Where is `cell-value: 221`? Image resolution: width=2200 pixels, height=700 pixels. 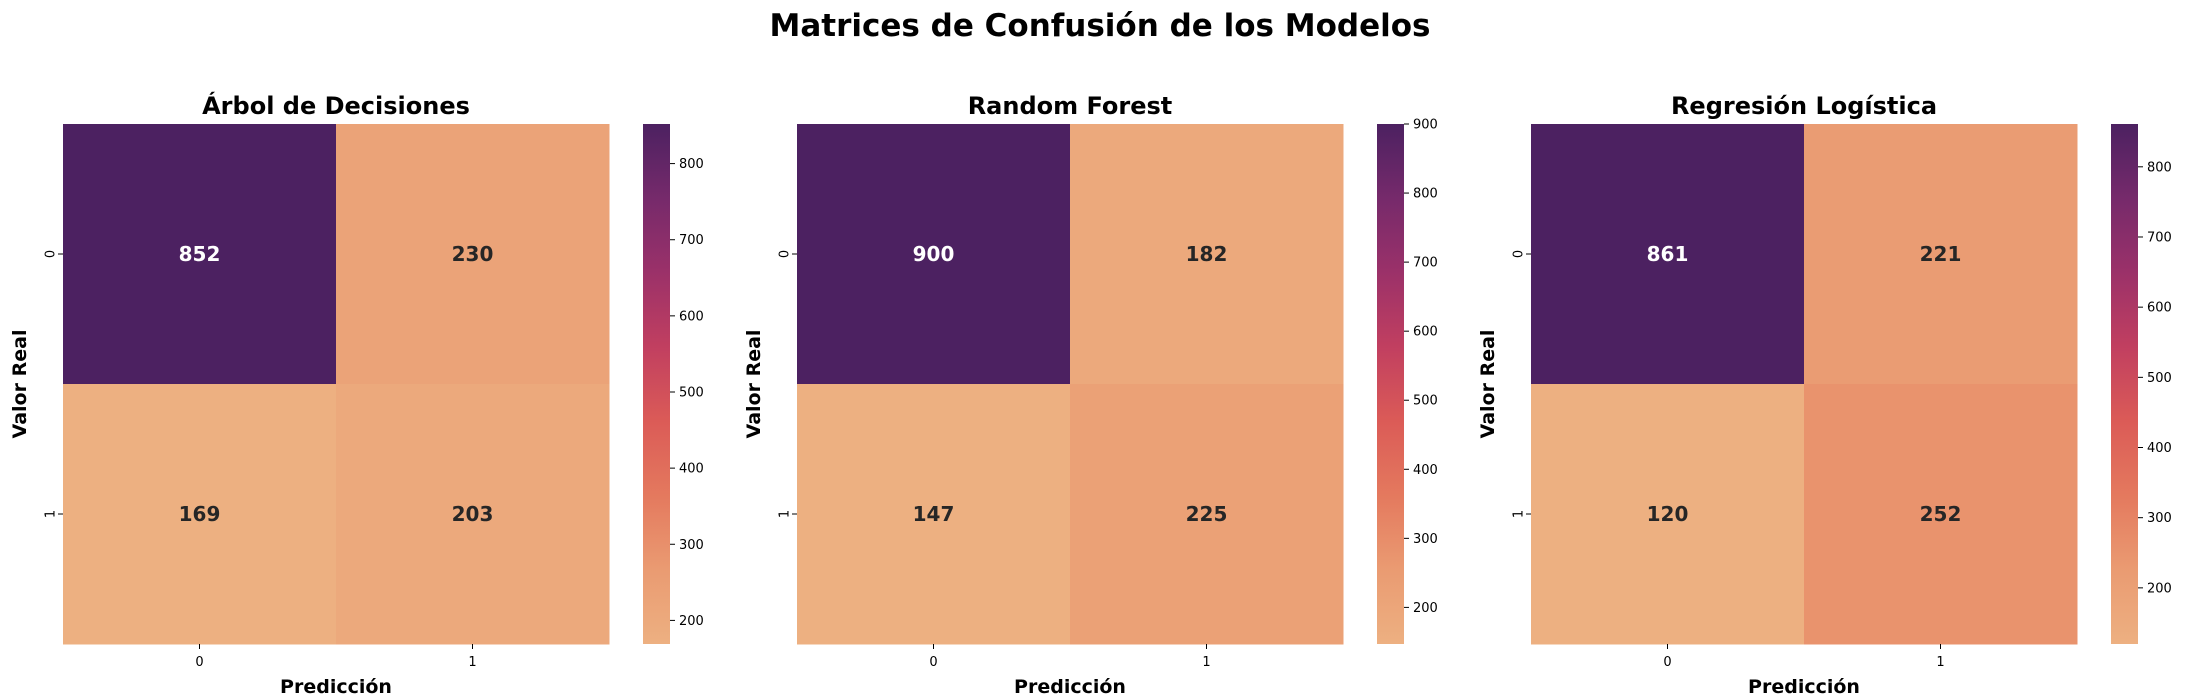
cell-value: 221 is located at coordinates (1941, 254).